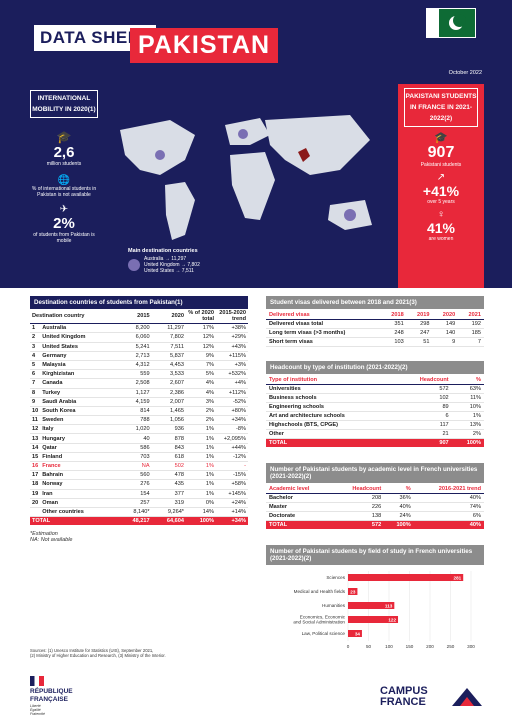 This screenshot has width=512, height=724. I want to click on table-cell: 16, so click(35, 466).